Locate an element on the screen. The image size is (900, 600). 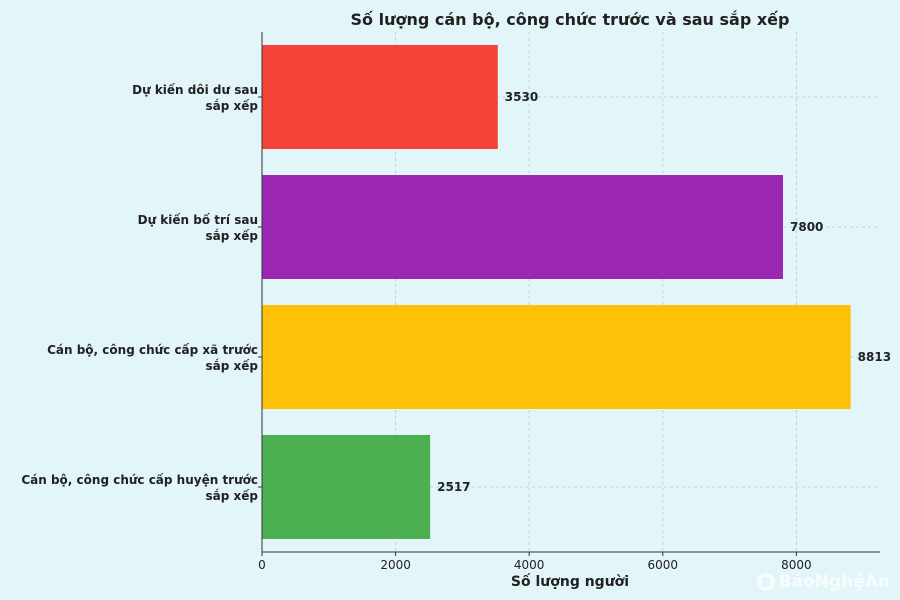
x-tick-label-4: 8000 is located at coordinates (796, 565).